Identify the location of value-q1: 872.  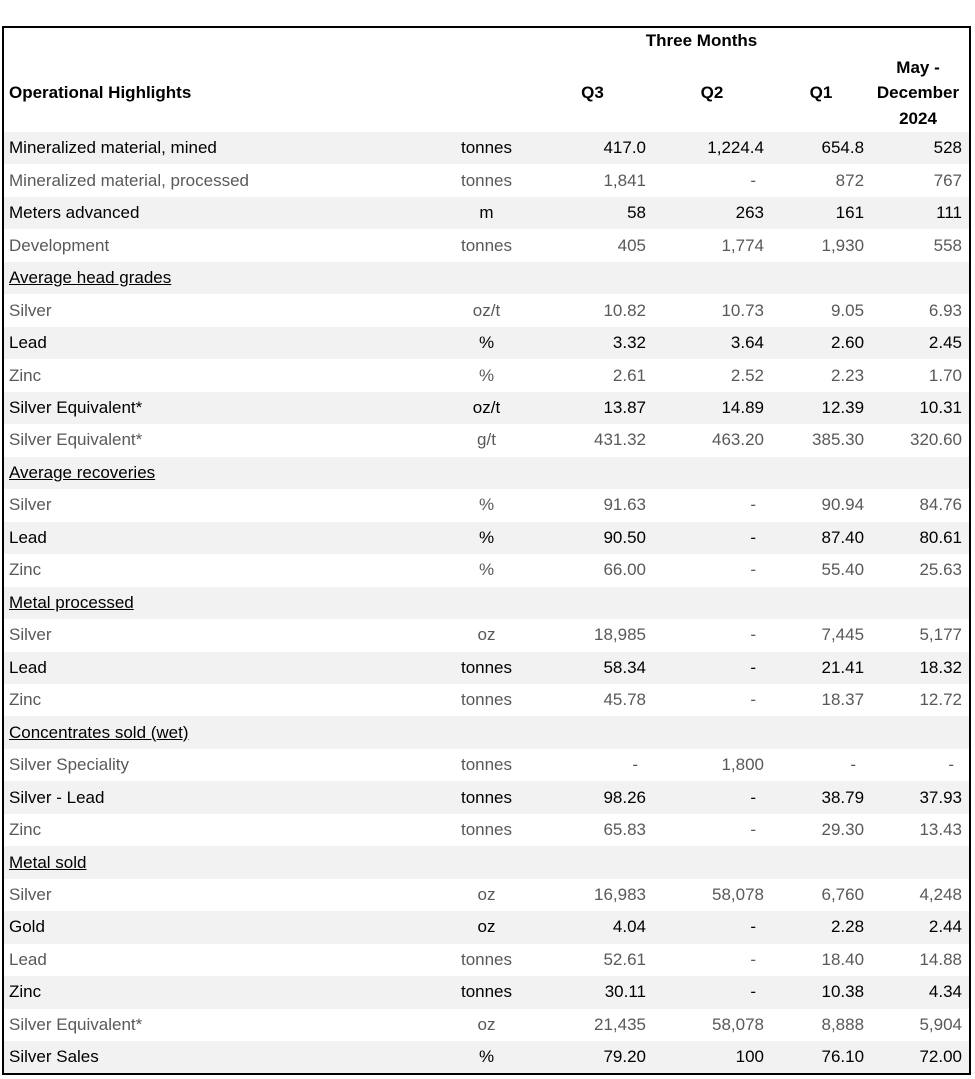
(850, 180).